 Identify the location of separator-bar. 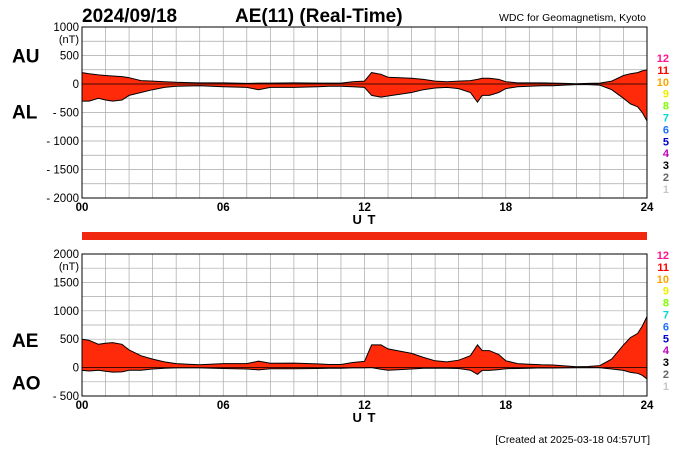
(364, 236).